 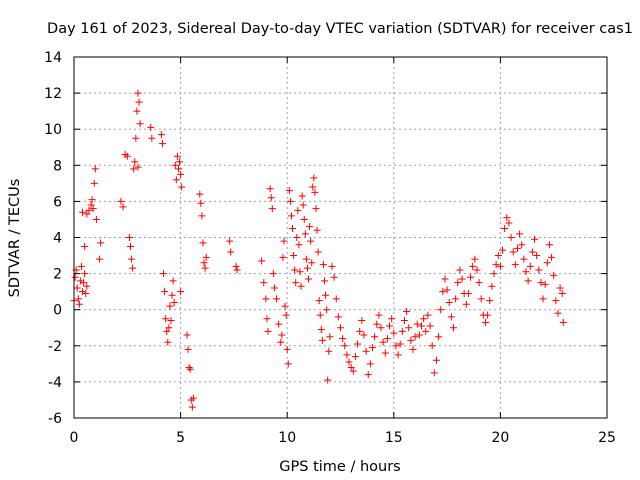 What do you see at coordinates (74, 438) in the screenshot?
I see `x-tick-label: 0` at bounding box center [74, 438].